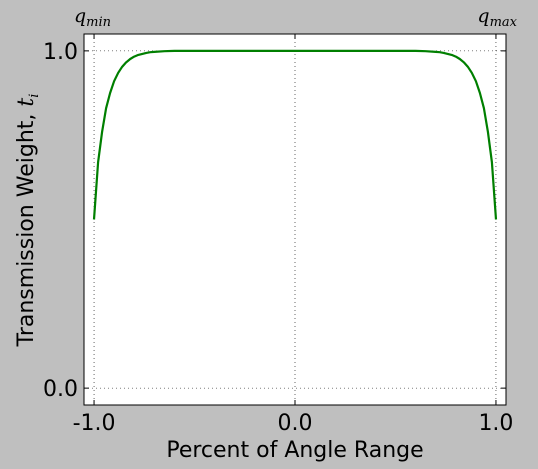  Describe the element at coordinates (98, 22) in the screenshot. I see `corner-label-min-subscript: min` at that location.